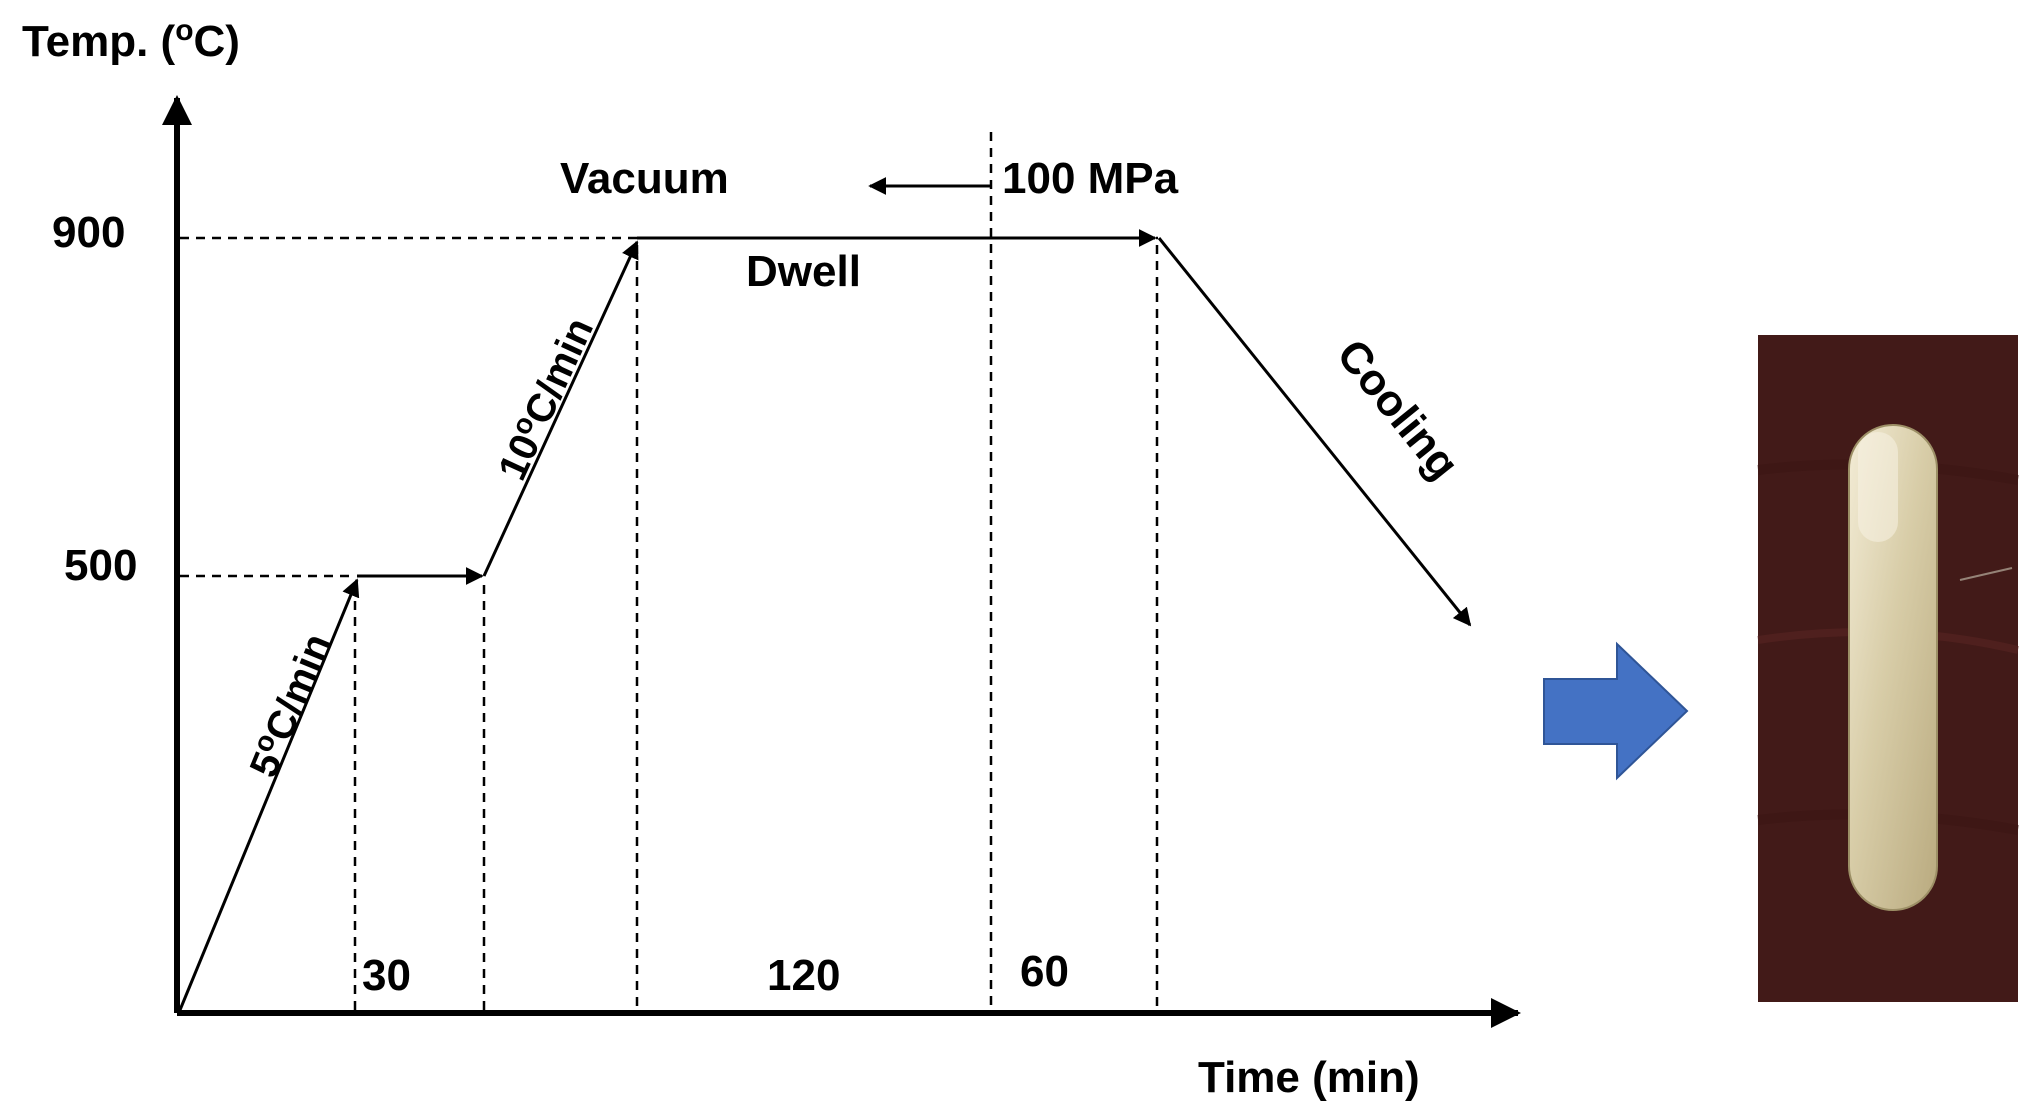 The image size is (2023, 1105). What do you see at coordinates (644, 178) in the screenshot?
I see `vacuum-label: Vacuum` at bounding box center [644, 178].